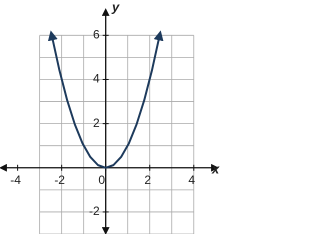 This screenshot has width=320, height=240. Describe the element at coordinates (96, 79) in the screenshot. I see `y-tick-label: 4` at that location.